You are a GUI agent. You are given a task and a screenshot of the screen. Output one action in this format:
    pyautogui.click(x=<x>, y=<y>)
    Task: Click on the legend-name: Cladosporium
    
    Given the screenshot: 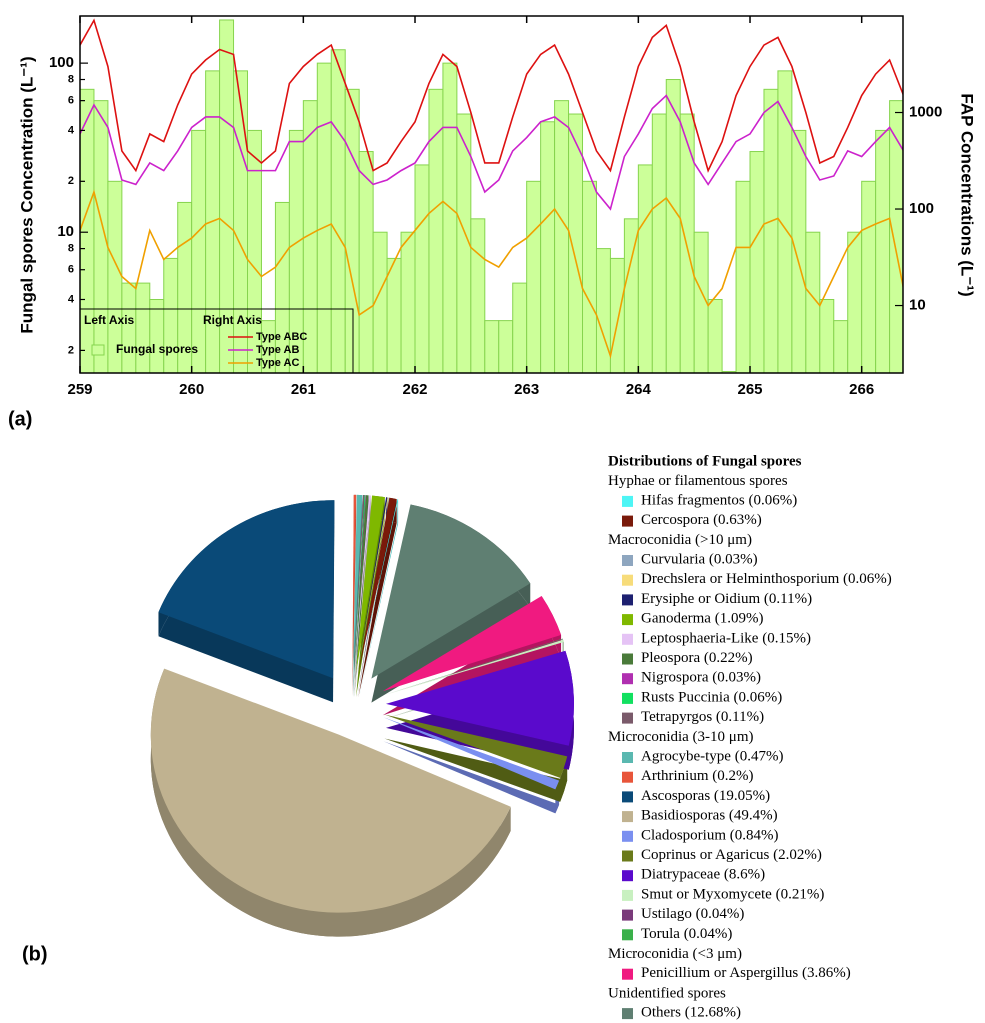 What is the action you would take?
    pyautogui.click(x=683, y=836)
    